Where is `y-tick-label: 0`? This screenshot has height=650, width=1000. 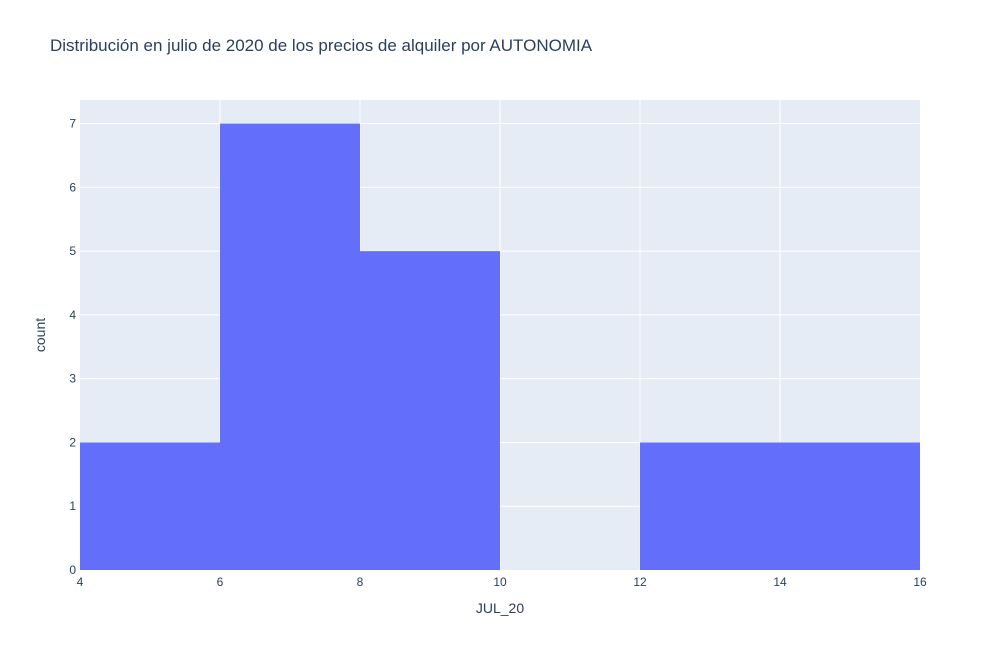
y-tick-label: 0 is located at coordinates (72, 570).